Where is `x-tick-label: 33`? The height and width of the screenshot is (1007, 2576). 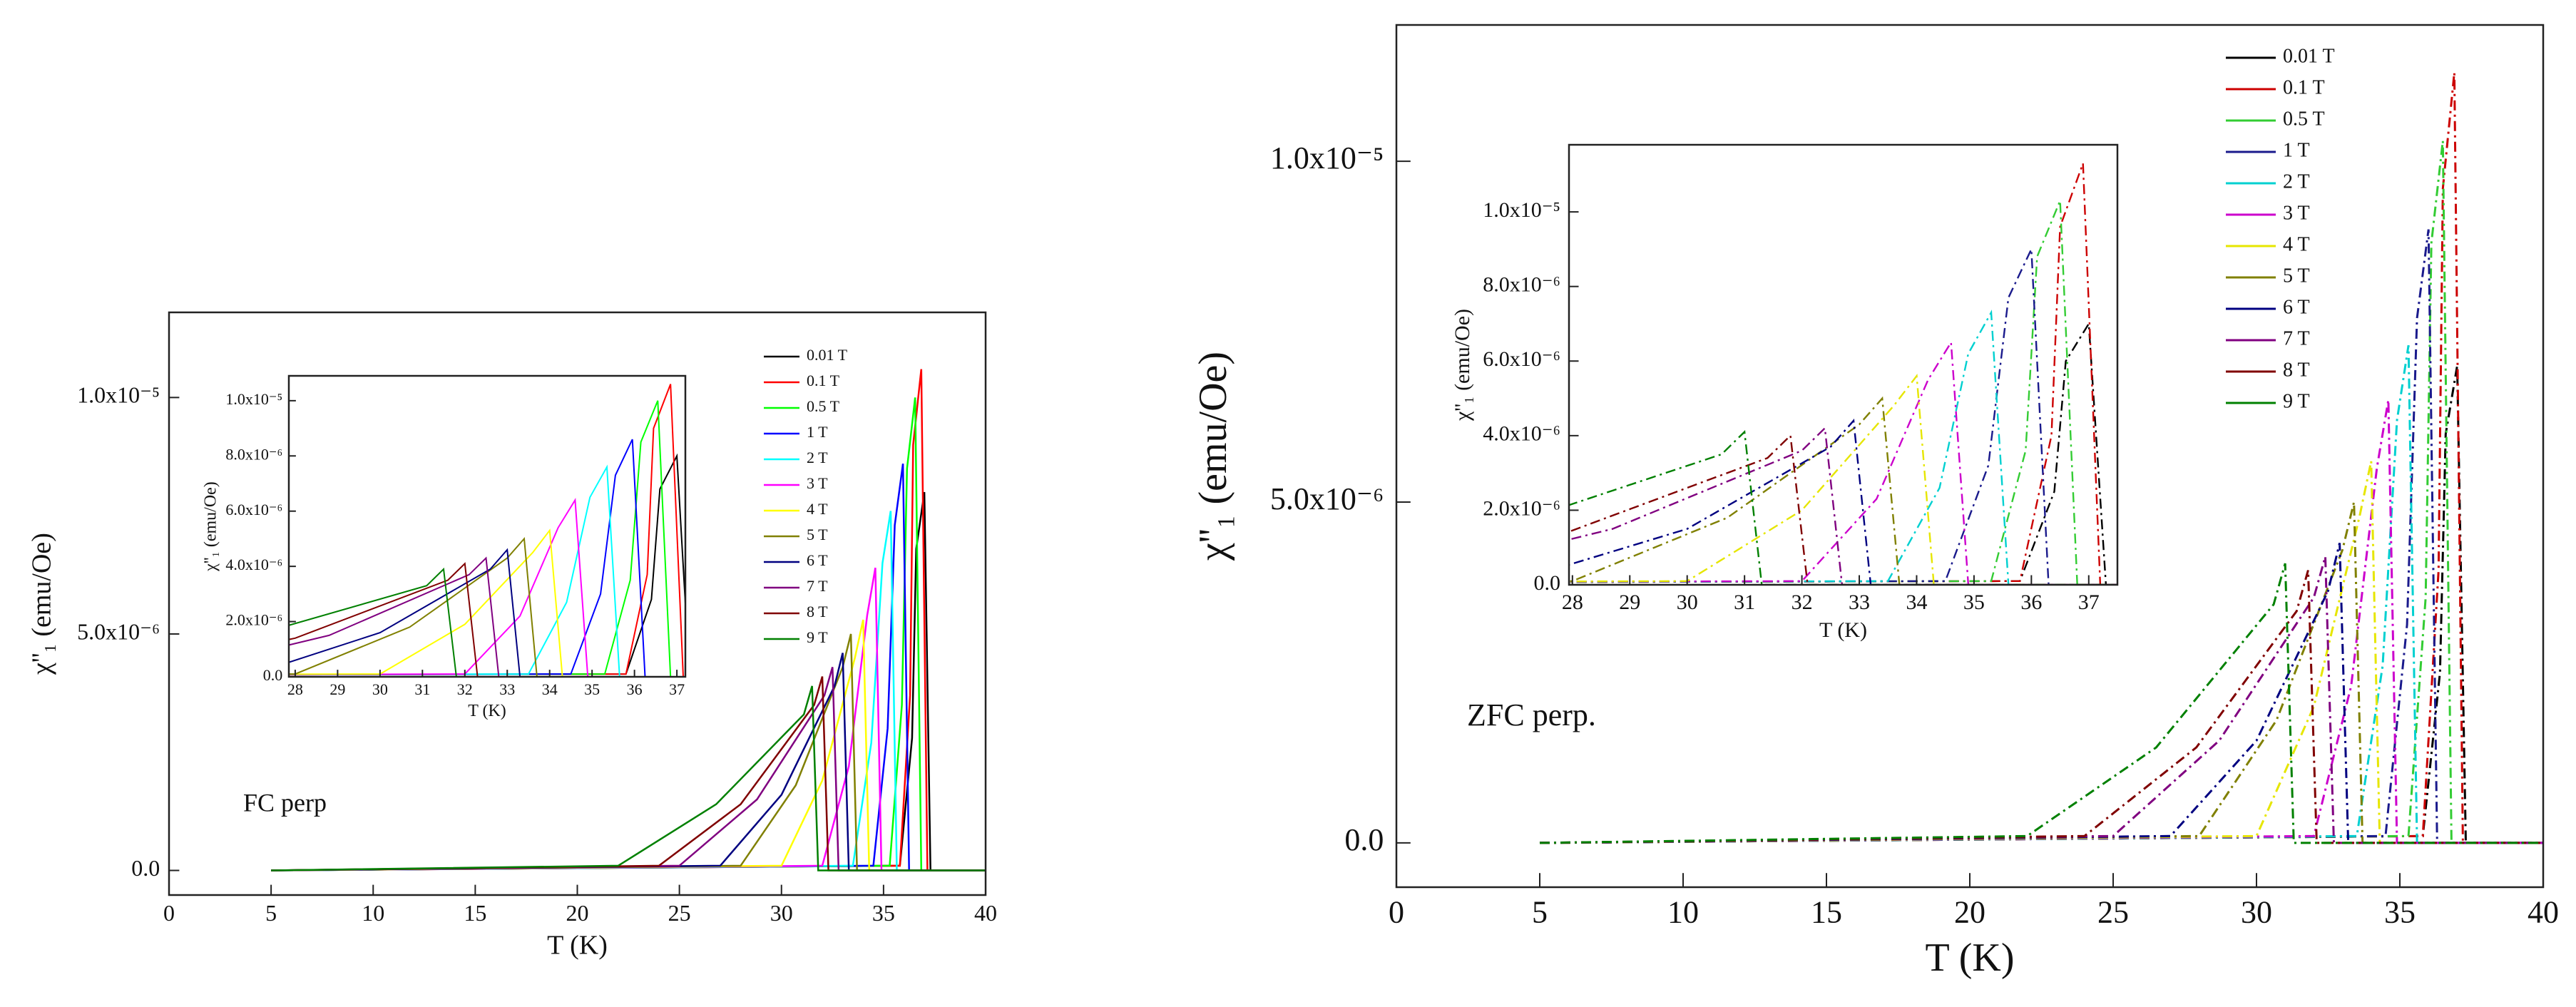
x-tick-label: 33 is located at coordinates (1860, 602).